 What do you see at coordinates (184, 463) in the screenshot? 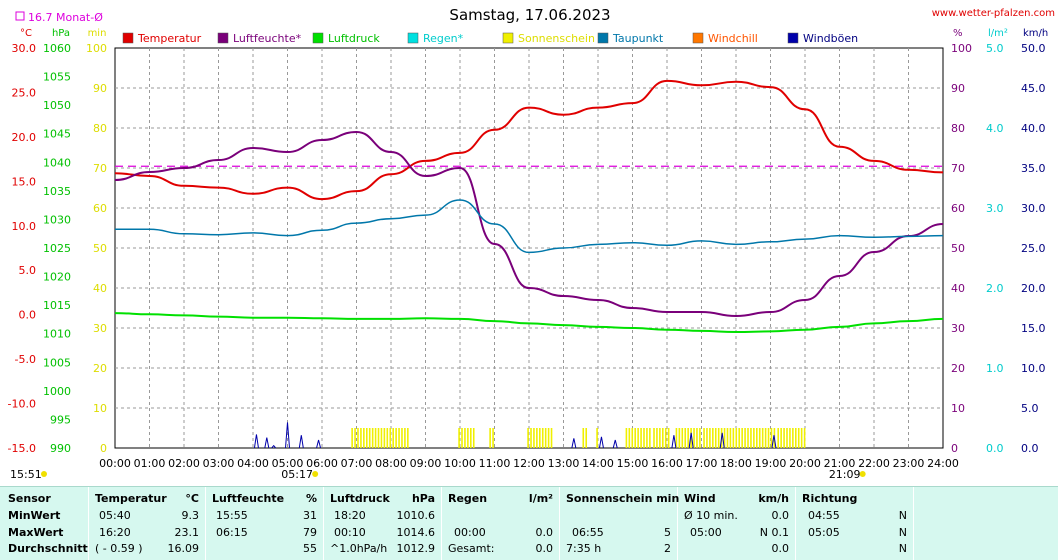
I see `x-tick-label: 02:00` at bounding box center [184, 463].